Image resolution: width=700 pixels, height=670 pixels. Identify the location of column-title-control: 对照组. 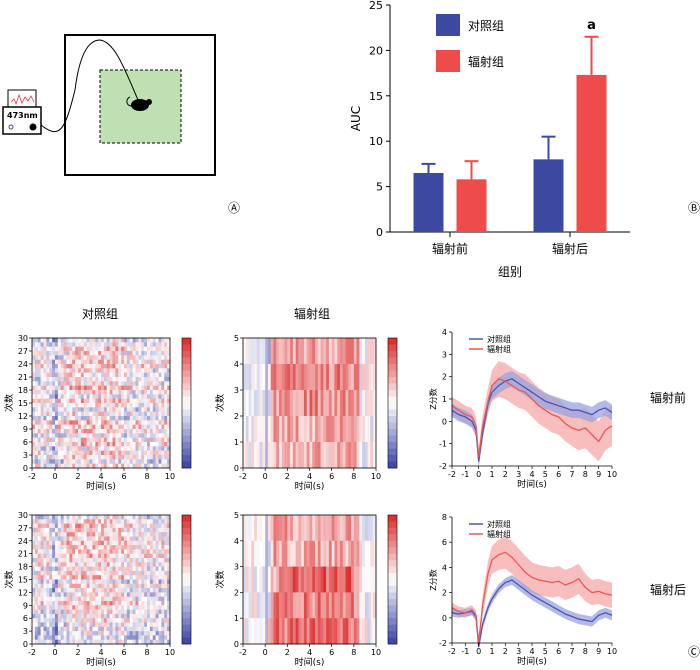
(100, 314).